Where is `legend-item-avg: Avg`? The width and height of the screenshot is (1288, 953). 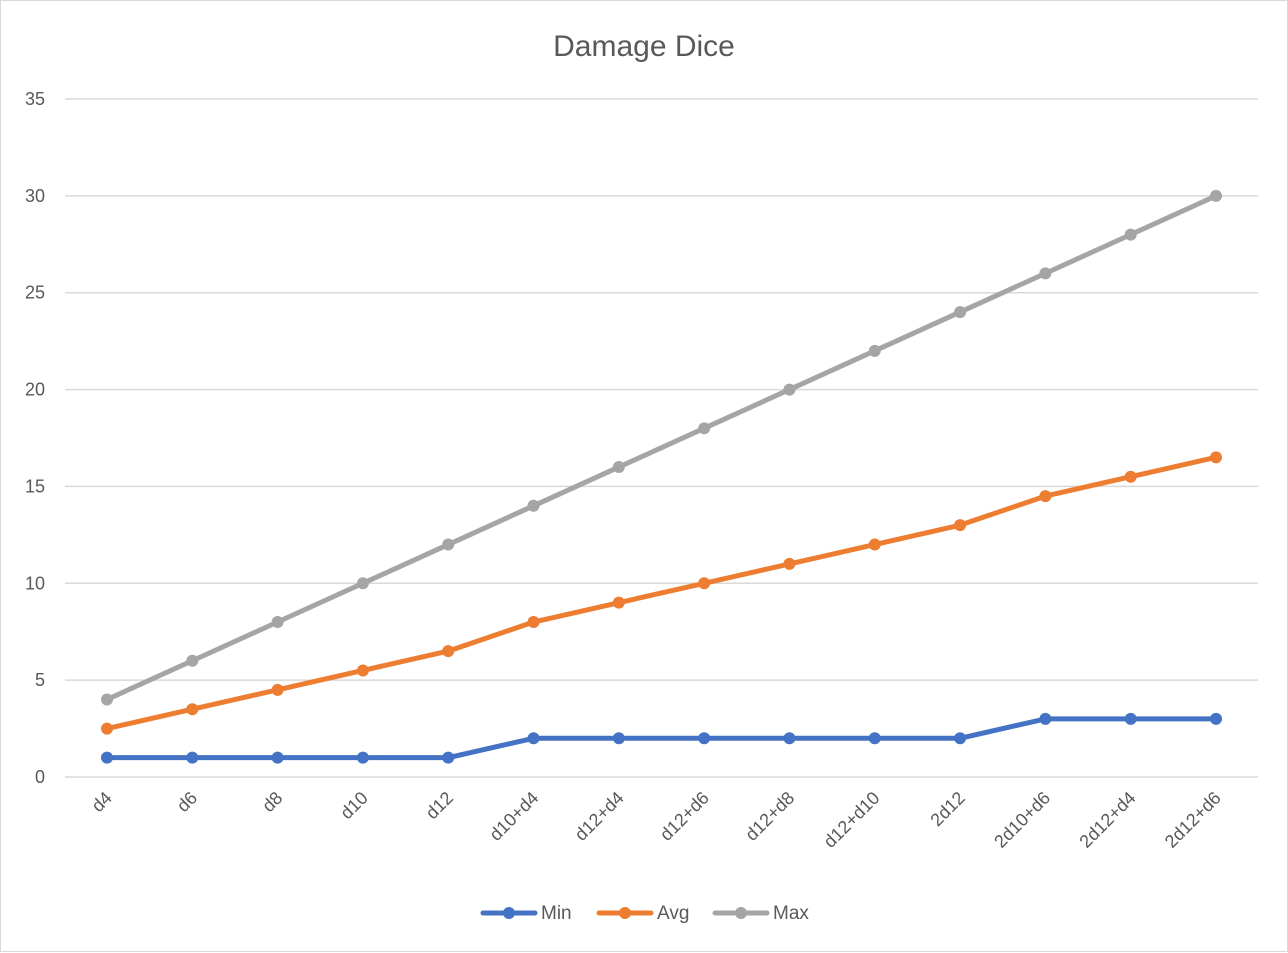
legend-item-avg: Avg is located at coordinates (642, 913).